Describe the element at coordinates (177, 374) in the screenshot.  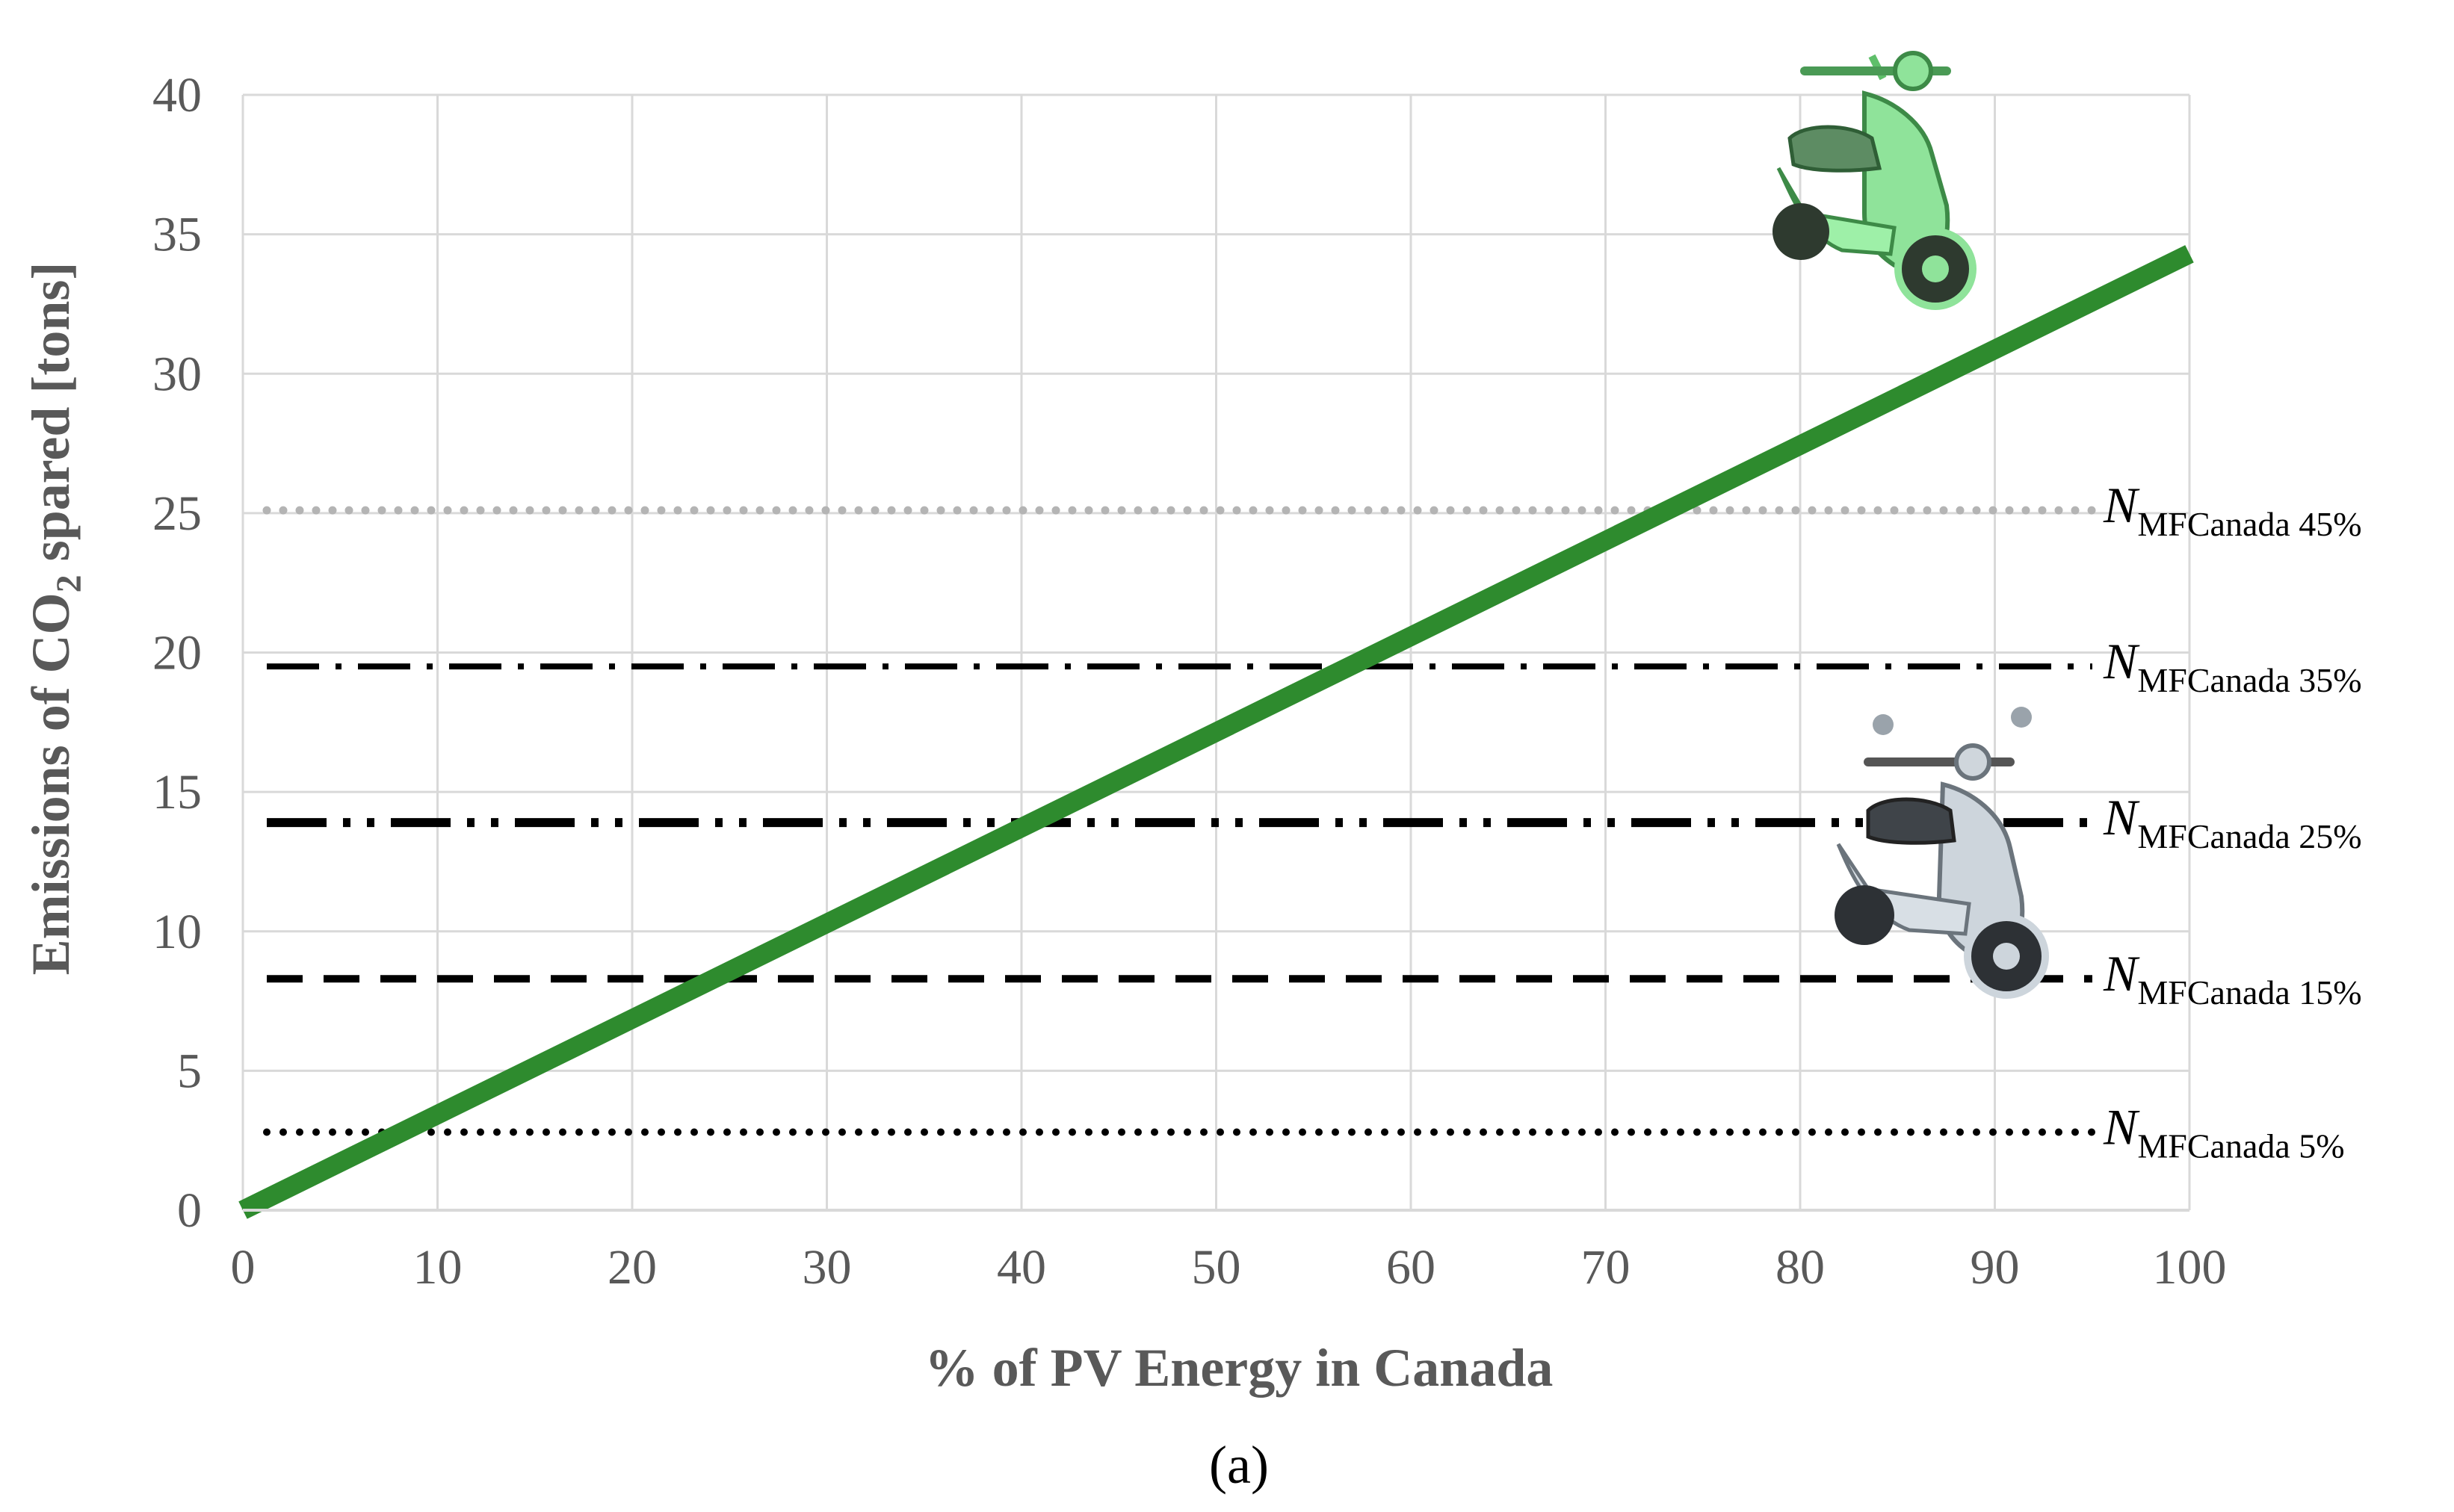
I see `y-tick-label: 30` at that location.